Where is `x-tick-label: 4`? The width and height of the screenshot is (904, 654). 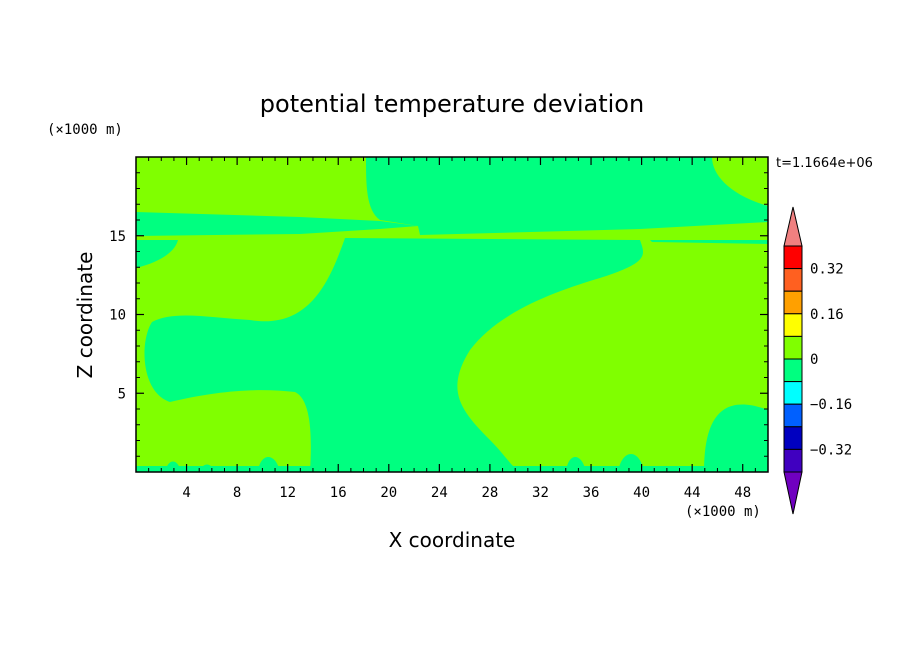
x-tick-label: 4 is located at coordinates (186, 493).